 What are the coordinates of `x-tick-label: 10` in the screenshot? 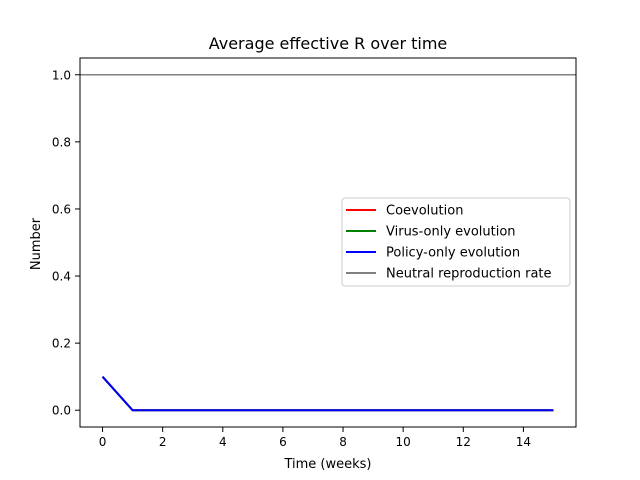 It's located at (403, 442).